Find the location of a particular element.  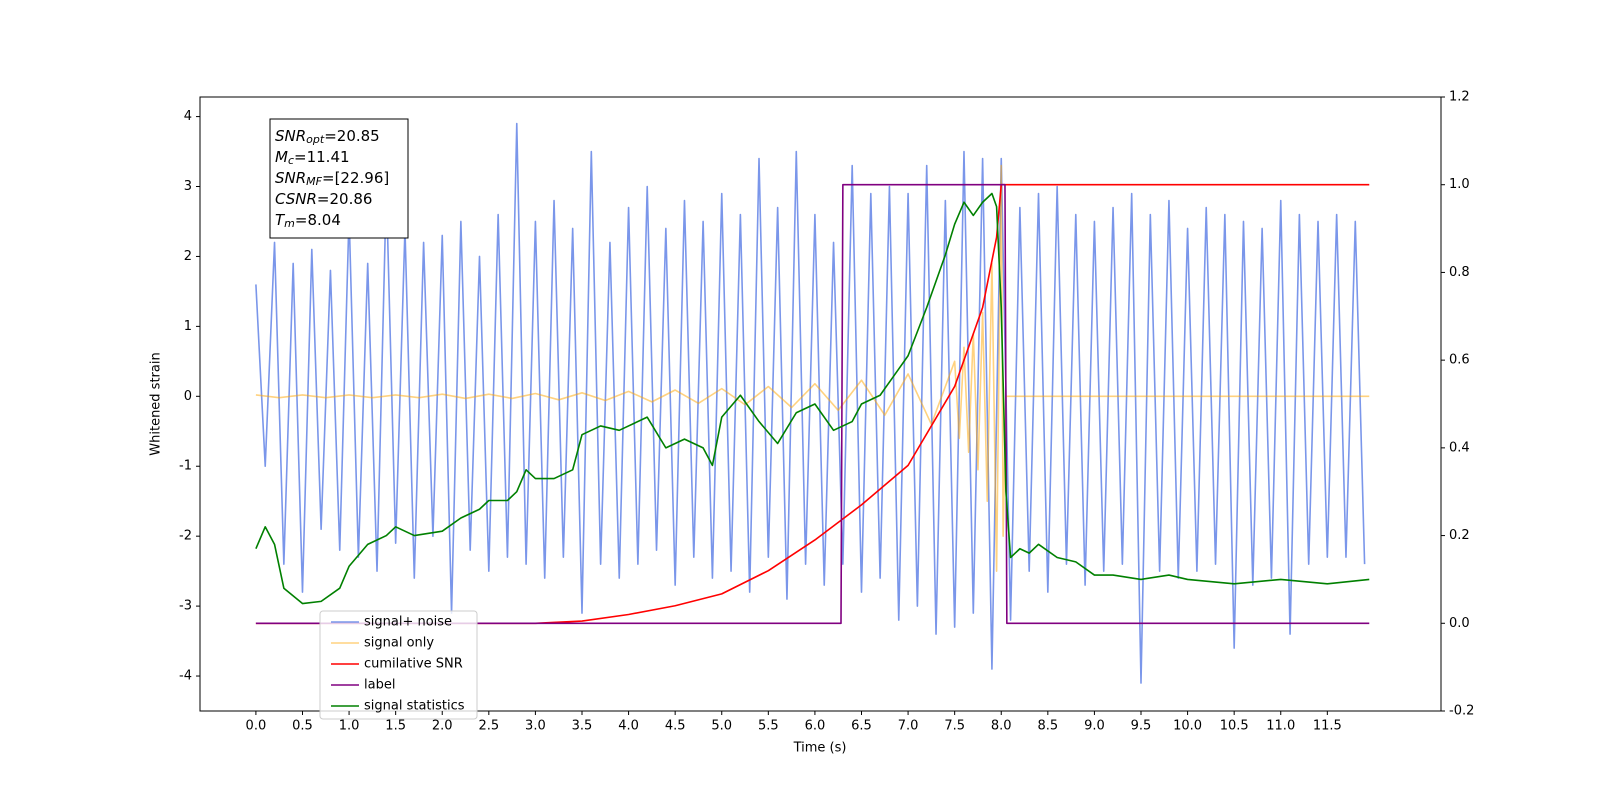

annotation-subscript: c is located at coordinates (291, 160).